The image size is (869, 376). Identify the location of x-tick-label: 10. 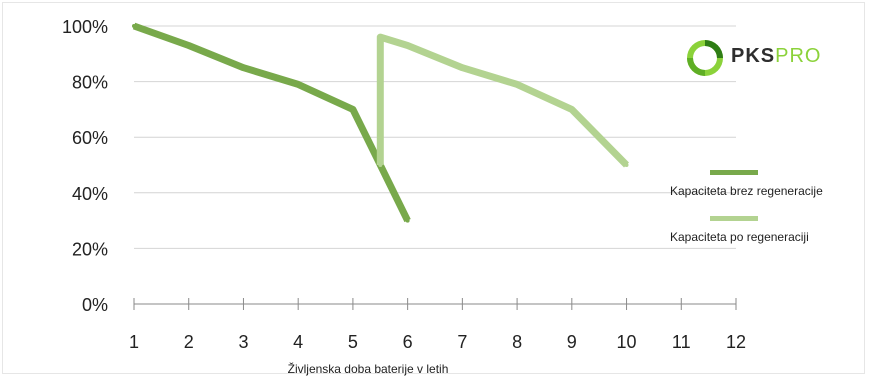
(627, 342).